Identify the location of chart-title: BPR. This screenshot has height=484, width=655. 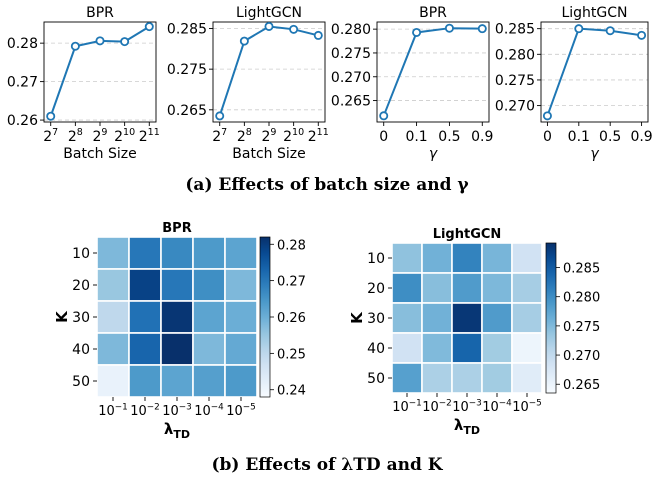
(433, 13).